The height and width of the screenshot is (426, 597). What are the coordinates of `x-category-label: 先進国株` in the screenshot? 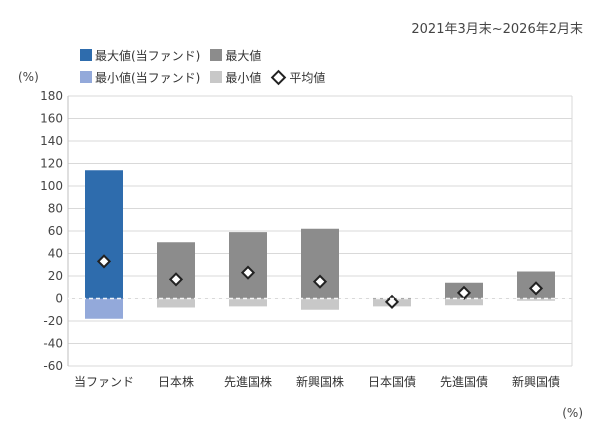 It's located at (248, 381).